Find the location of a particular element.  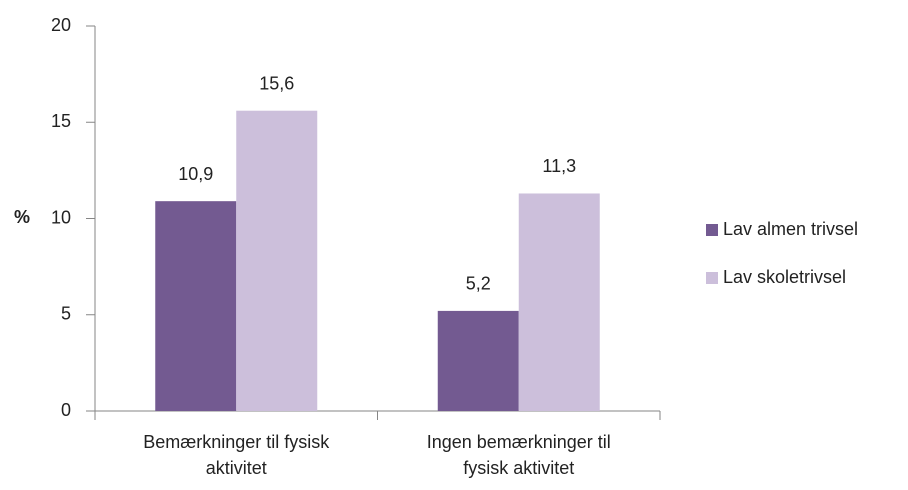

x-tick-label: Ingen bemærkninger til fysisk aktivitet is located at coordinates (519, 455).